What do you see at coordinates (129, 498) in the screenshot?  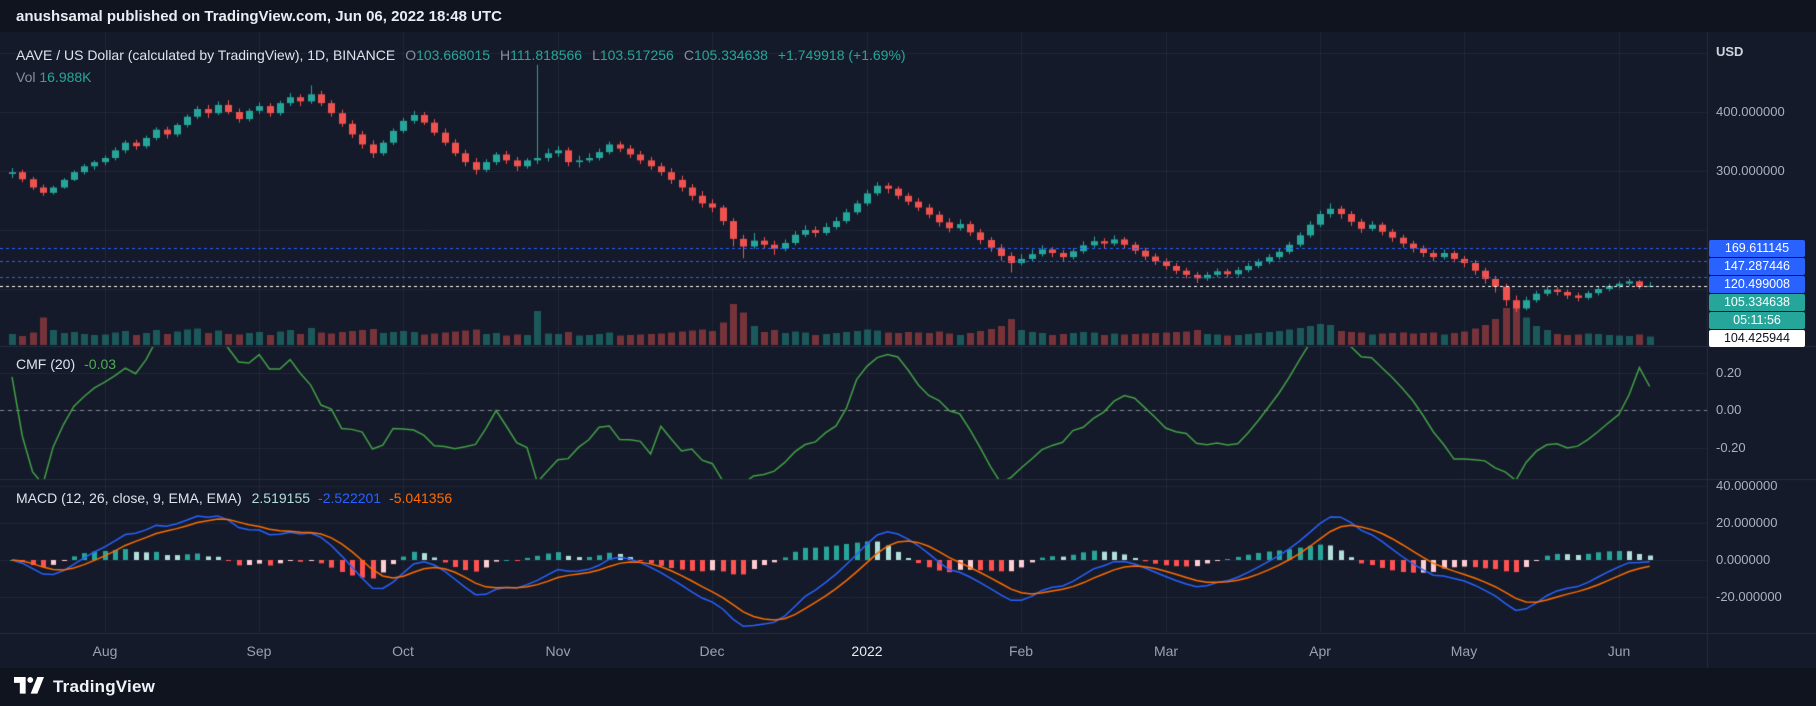 I see `macd-title: MACD (12, 26, close, 9, EMA, EMA)` at bounding box center [129, 498].